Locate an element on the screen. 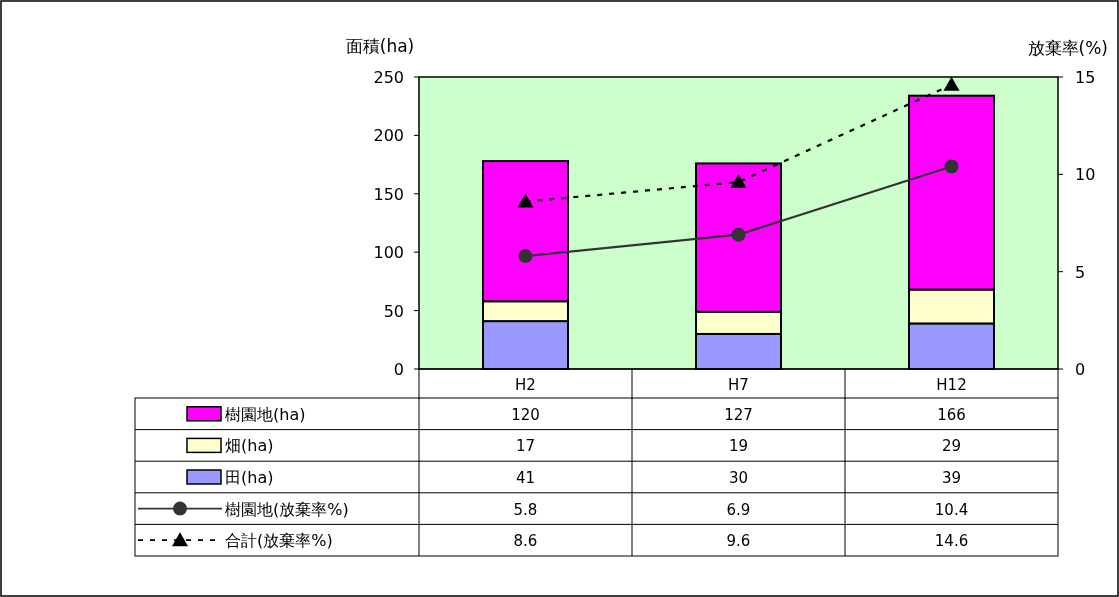 Image resolution: width=1119 pixels, height=597 pixels. y-tick-label: 250 is located at coordinates (388, 77).